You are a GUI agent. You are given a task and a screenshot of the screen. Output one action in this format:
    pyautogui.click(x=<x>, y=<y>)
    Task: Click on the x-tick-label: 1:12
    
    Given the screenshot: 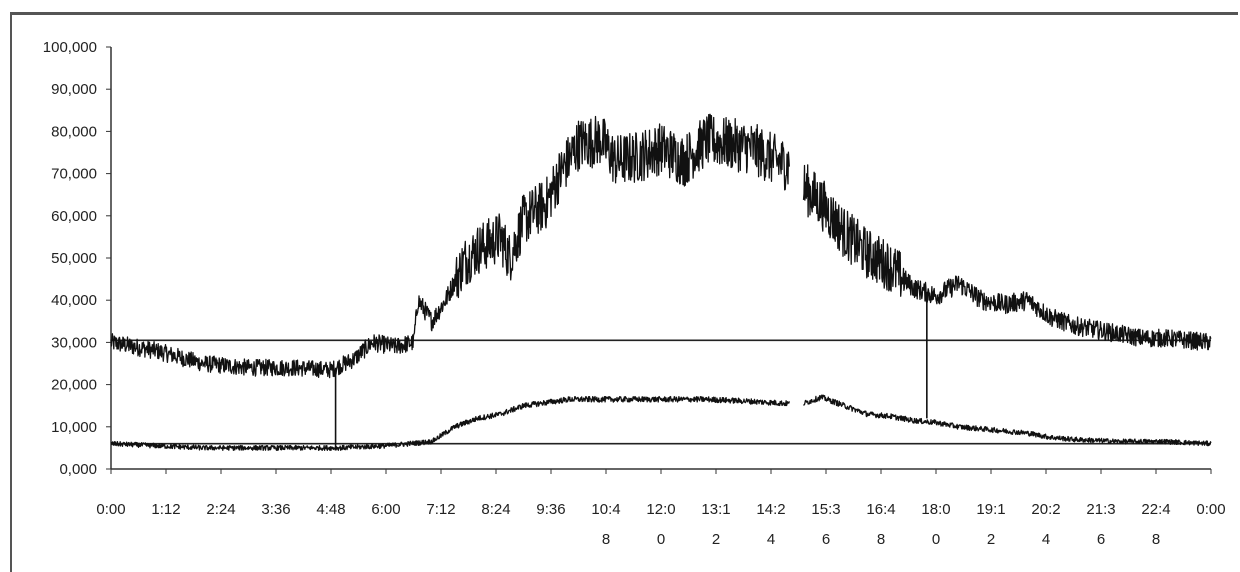 What is the action you would take?
    pyautogui.click(x=165, y=509)
    